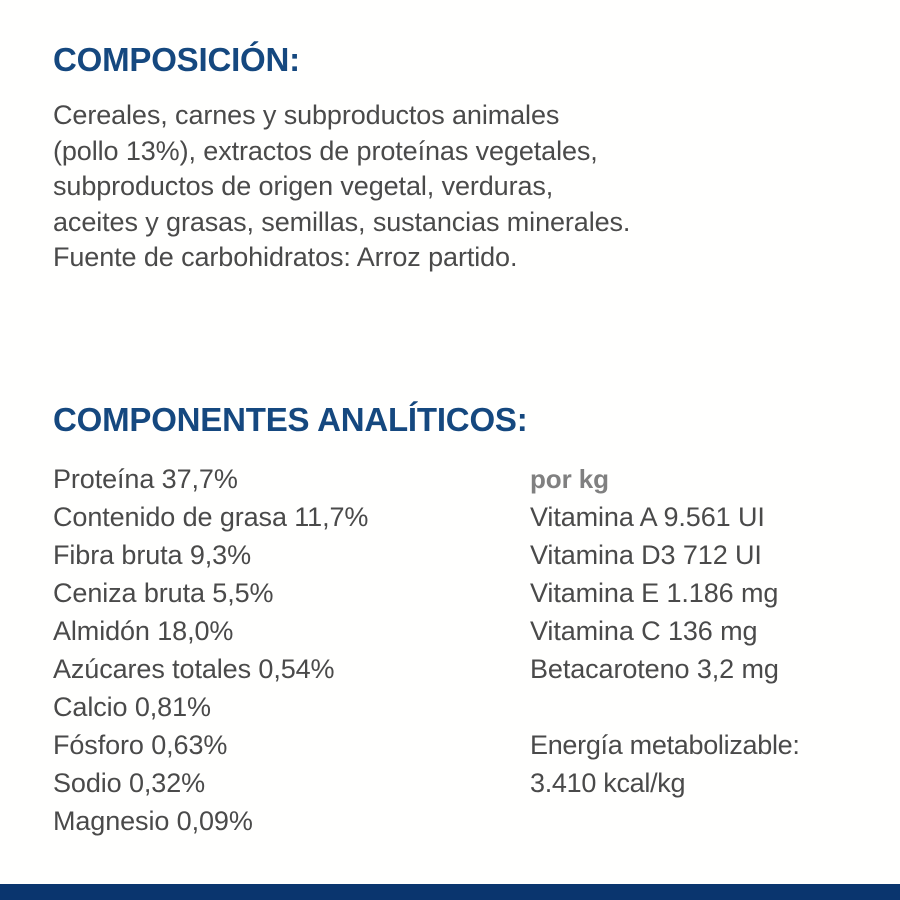  Describe the element at coordinates (647, 517) in the screenshot. I see `vitamin-row: Vitamina A 9.561 UI` at that location.